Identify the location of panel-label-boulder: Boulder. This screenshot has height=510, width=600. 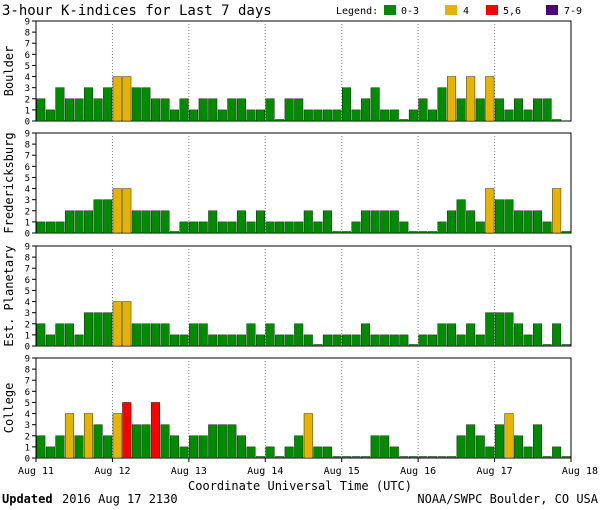
(9, 71).